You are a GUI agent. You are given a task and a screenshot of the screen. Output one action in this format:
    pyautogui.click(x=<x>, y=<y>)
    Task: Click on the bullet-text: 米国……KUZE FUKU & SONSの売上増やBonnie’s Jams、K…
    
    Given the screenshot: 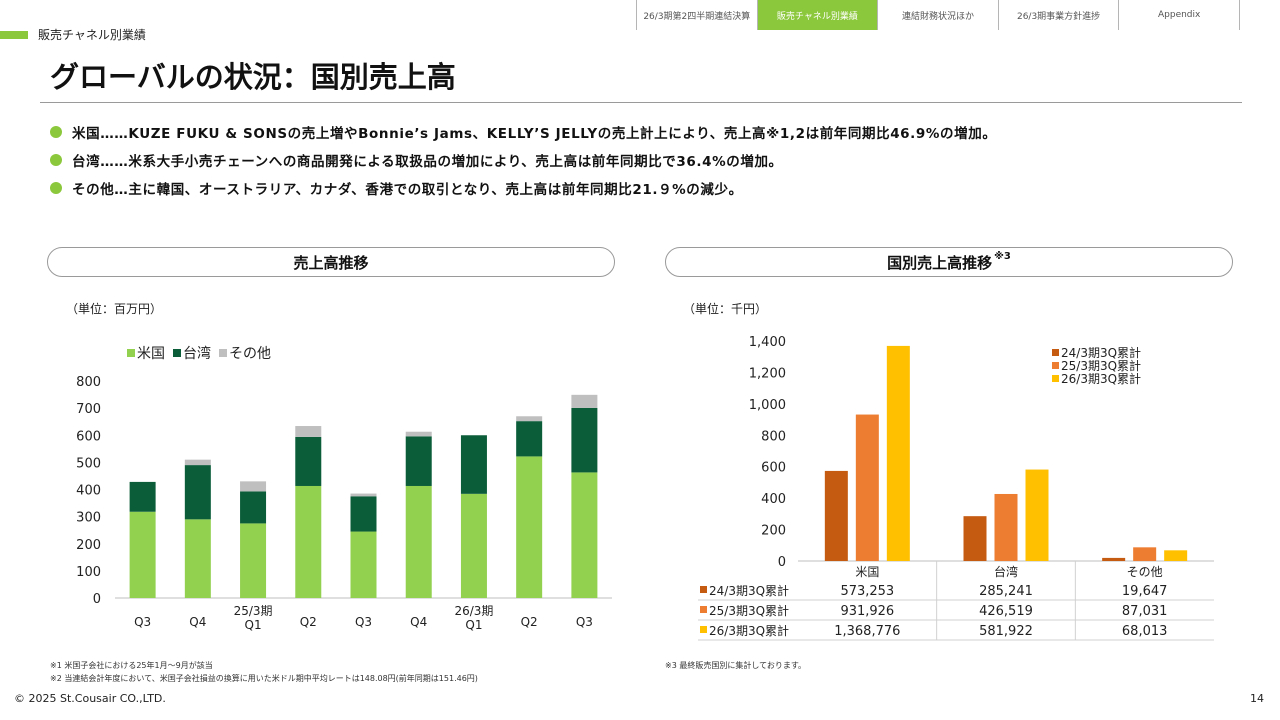 What is the action you would take?
    pyautogui.click(x=534, y=134)
    